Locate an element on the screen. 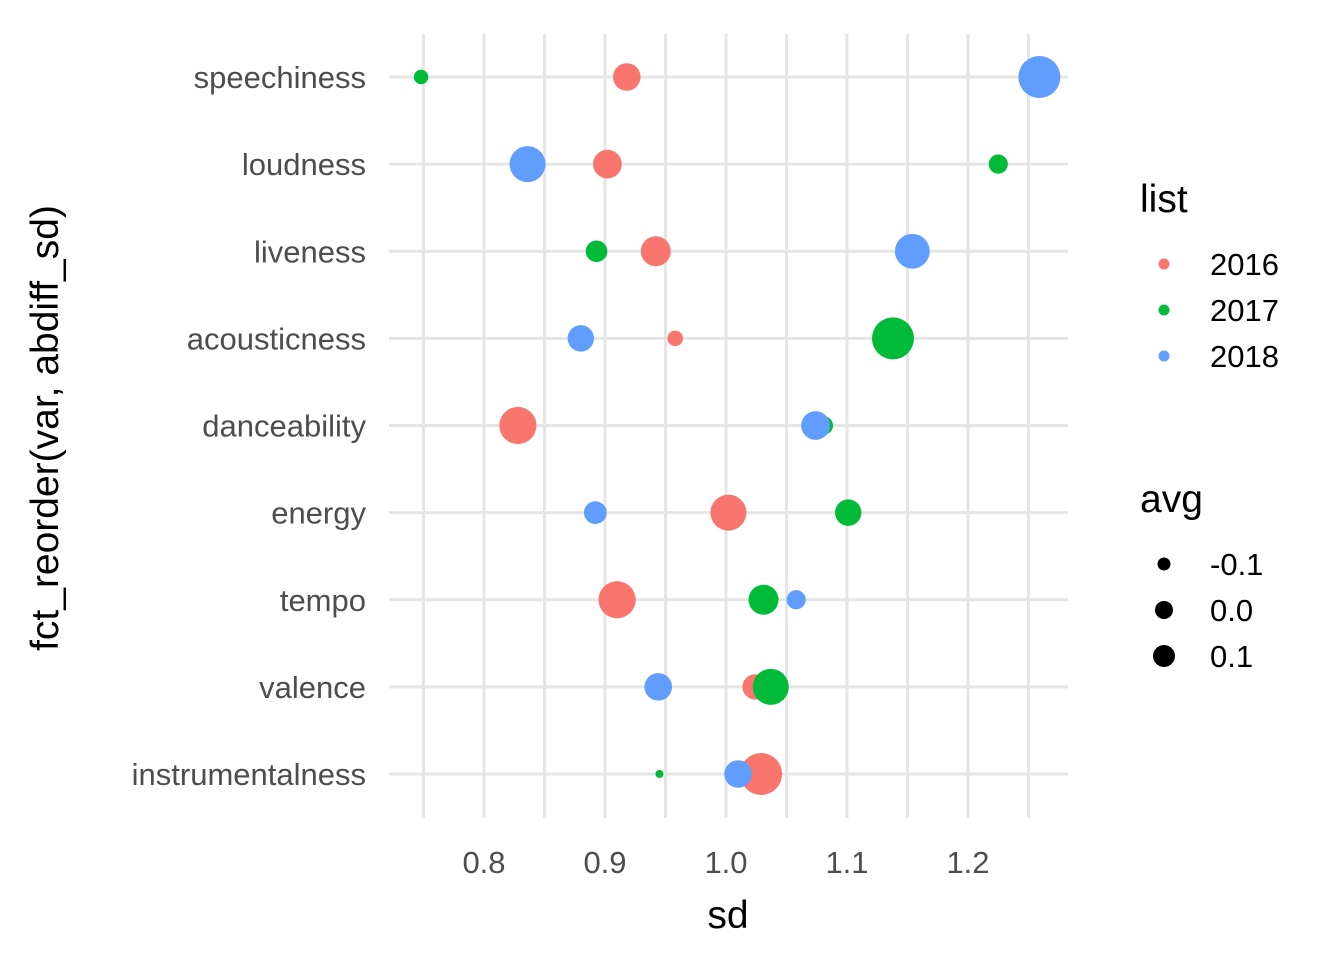 The height and width of the screenshot is (960, 1344). legend-size-label: 0.0 is located at coordinates (1231, 610).